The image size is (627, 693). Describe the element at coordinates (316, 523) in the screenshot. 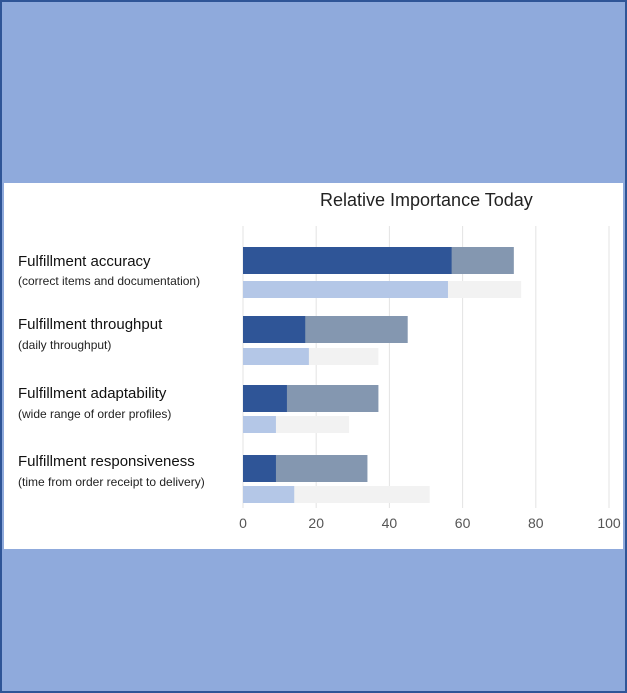

I see `x-tick-label-20: 20` at that location.